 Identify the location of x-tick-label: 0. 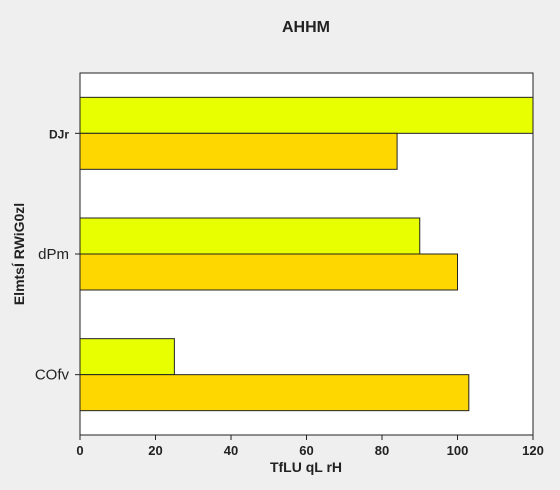
(79, 450).